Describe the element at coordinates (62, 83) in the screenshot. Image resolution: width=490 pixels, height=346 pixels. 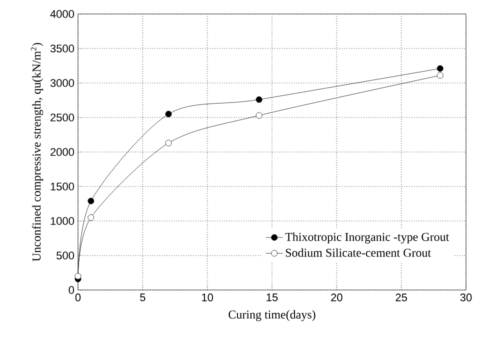
I see `y-tick-label: 3000` at that location.